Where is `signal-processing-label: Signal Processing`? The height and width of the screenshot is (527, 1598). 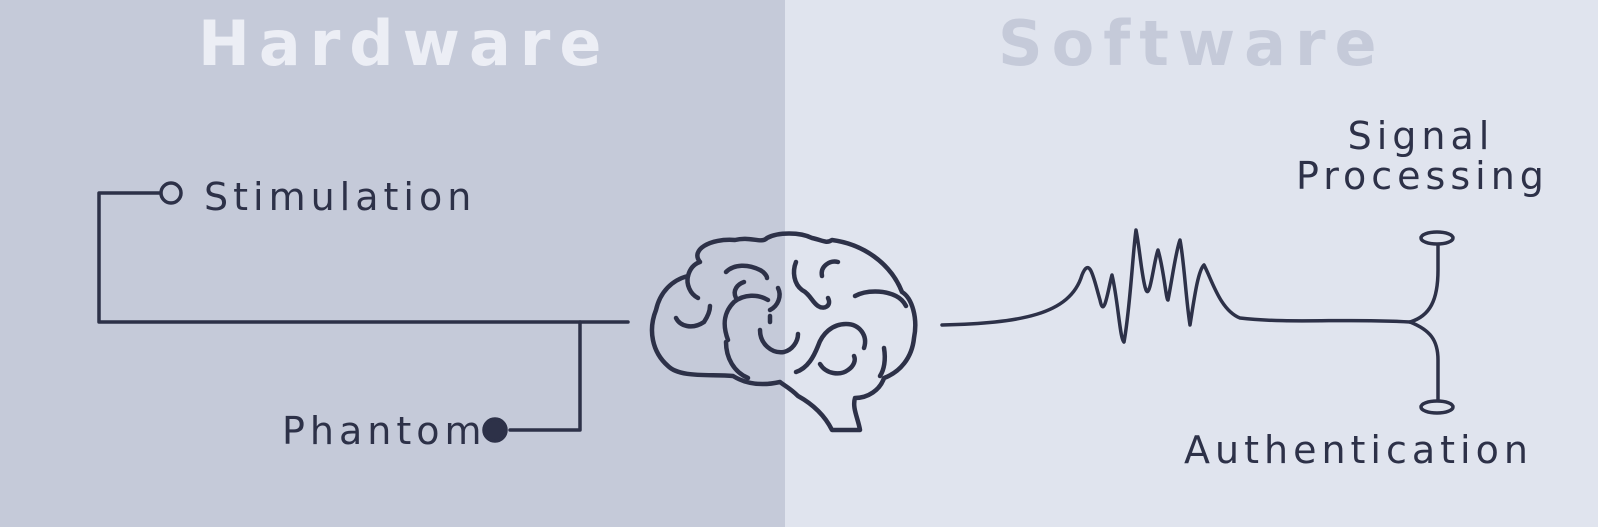 signal-processing-label: Signal Processing is located at coordinates (1421, 156).